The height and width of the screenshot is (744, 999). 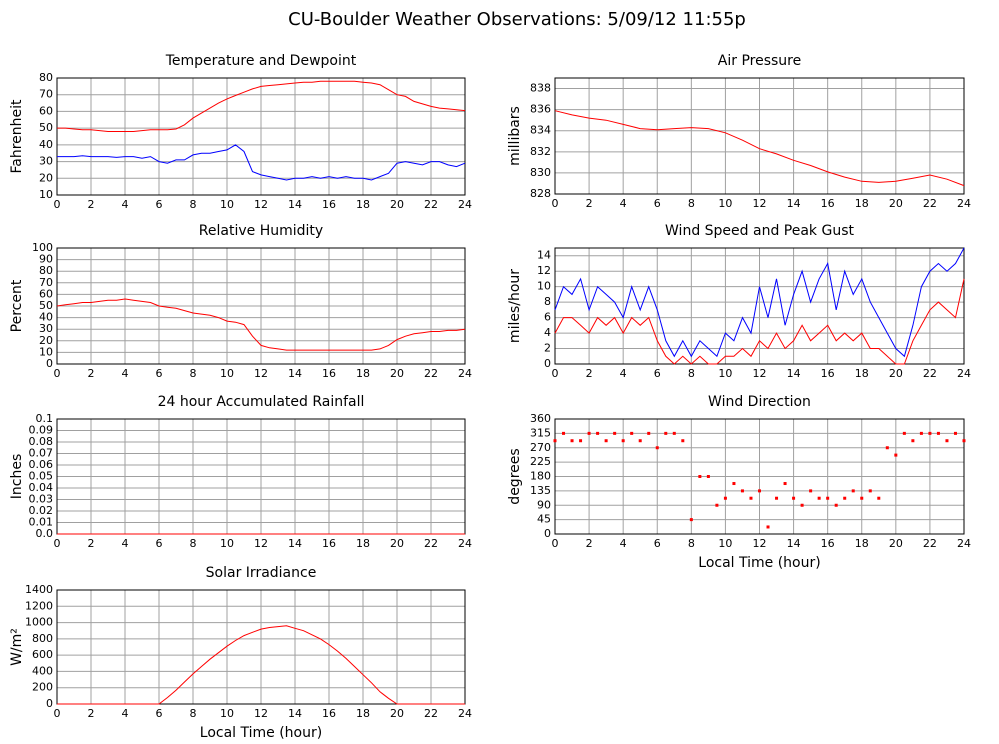 What do you see at coordinates (540, 418) in the screenshot?
I see `y-tick-label: 360` at bounding box center [540, 418].